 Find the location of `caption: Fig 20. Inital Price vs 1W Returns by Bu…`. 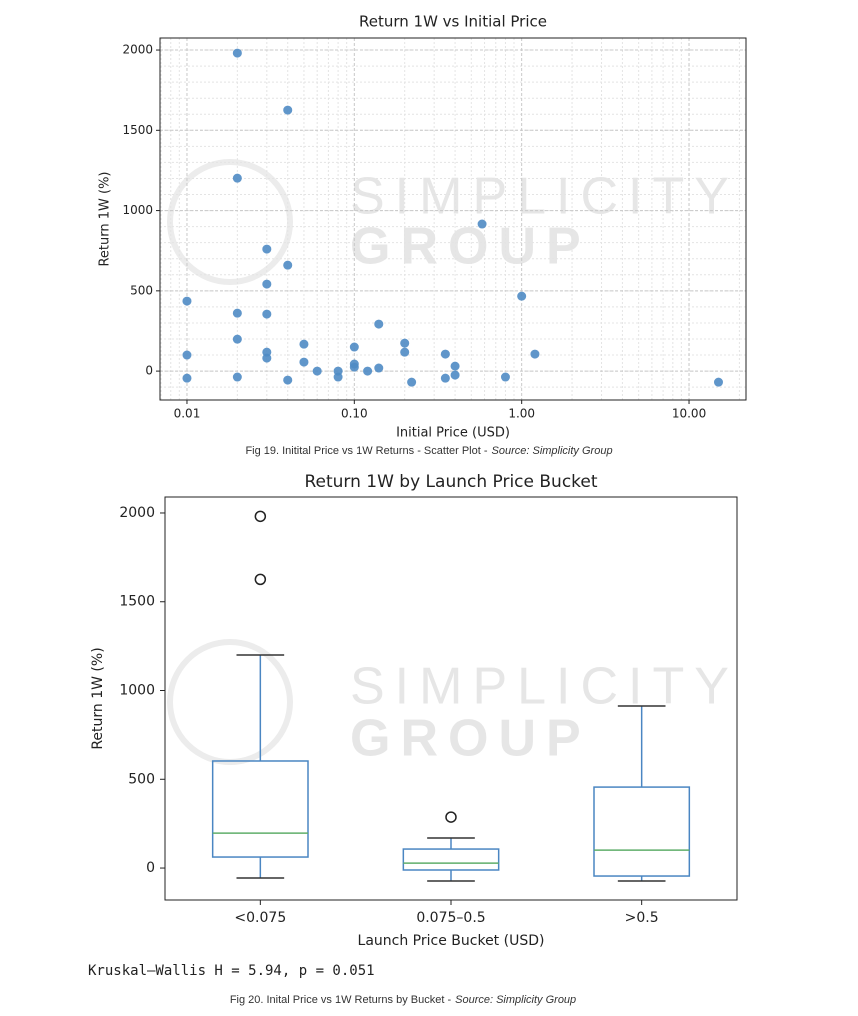

caption: Fig 20. Inital Price vs 1W Returns by Bu… is located at coordinates (403, 1000).